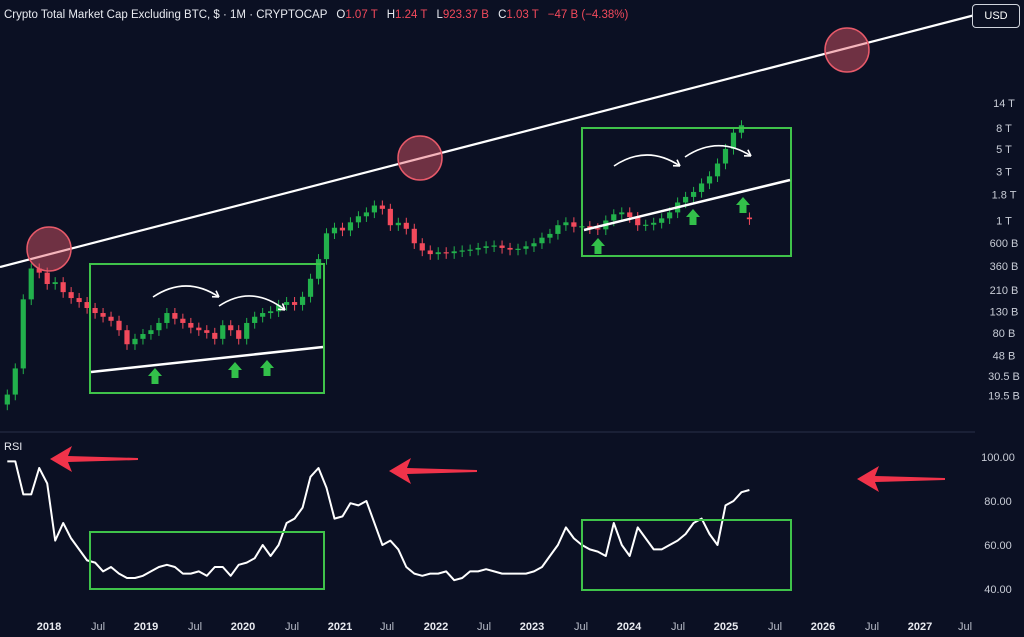 The width and height of the screenshot is (1024, 637). What do you see at coordinates (340, 627) in the screenshot?
I see `time-tick-label: 2021` at bounding box center [340, 627].